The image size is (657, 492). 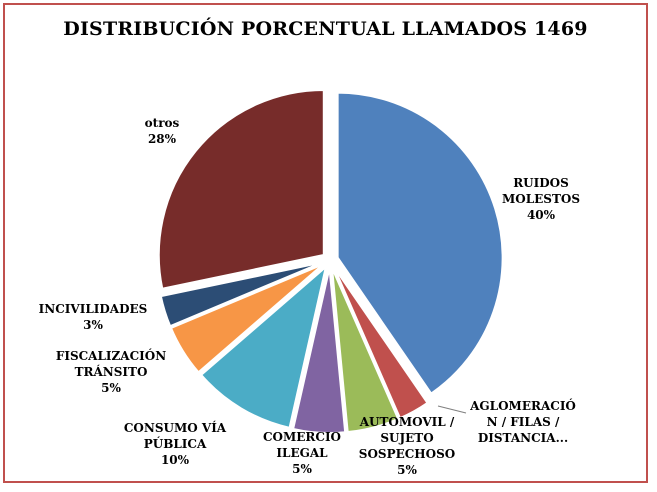 I want to click on leader-line, so click(x=452, y=409).